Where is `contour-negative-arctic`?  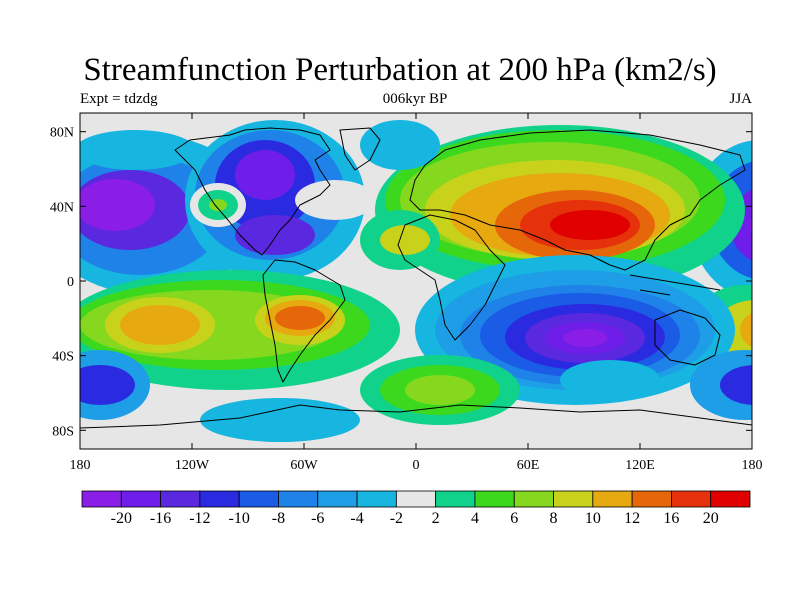 contour-negative-arctic is located at coordinates (260, 145).